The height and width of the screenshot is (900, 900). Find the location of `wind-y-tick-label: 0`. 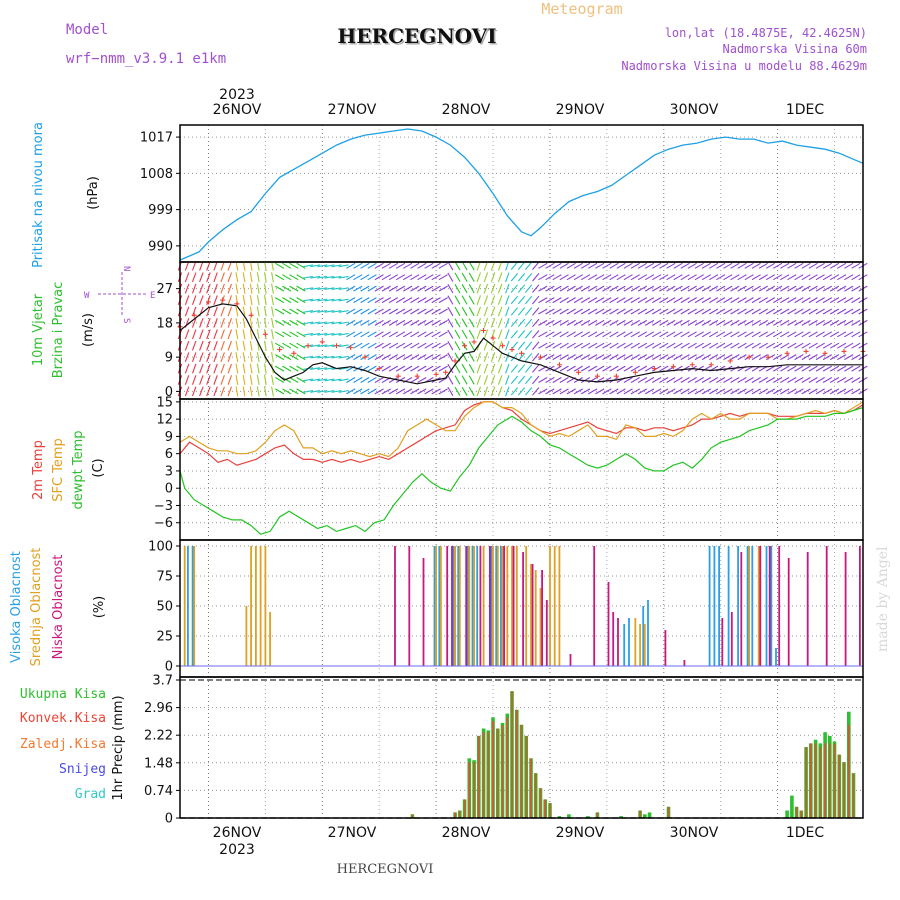

wind-y-tick-label: 0 is located at coordinates (169, 392).